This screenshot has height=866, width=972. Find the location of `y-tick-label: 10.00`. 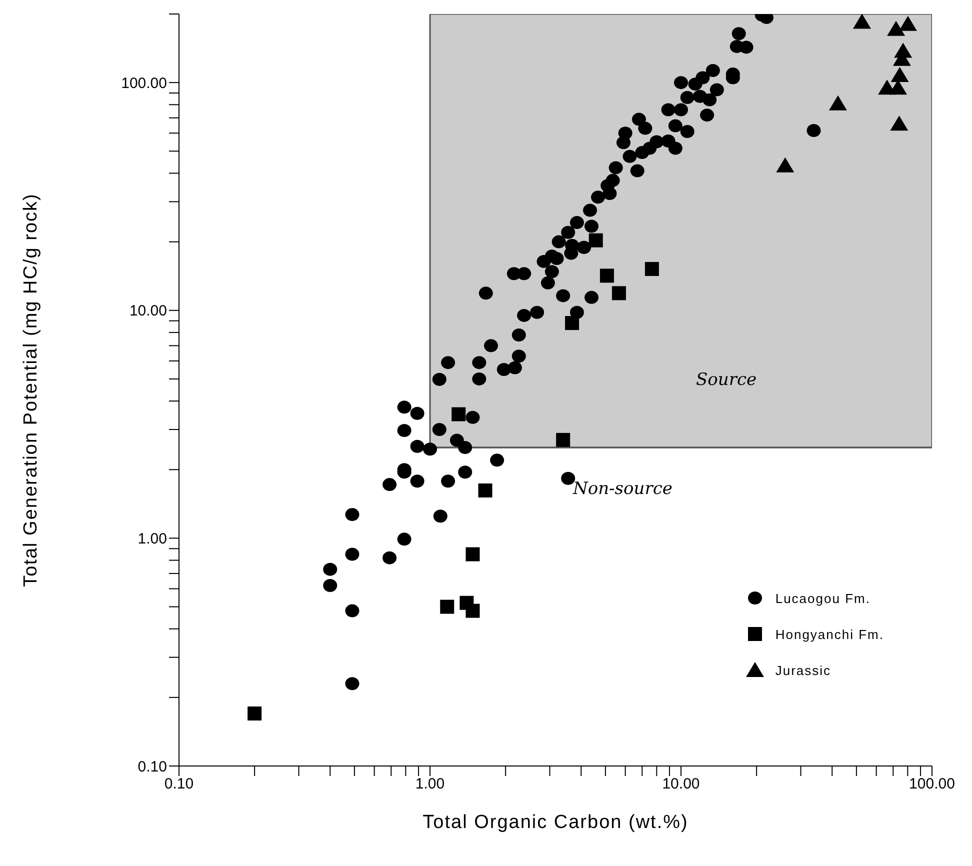

y-tick-label: 10.00 is located at coordinates (148, 311).